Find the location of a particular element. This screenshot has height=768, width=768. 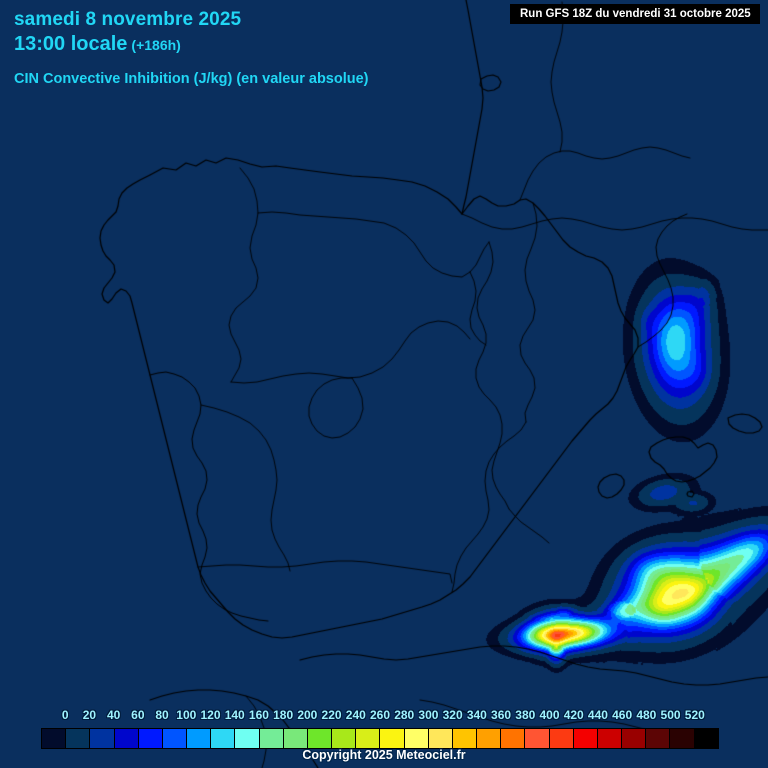

model-run-label: Run GFS 18Z du vendredi 31 octobre 2025 is located at coordinates (635, 14).